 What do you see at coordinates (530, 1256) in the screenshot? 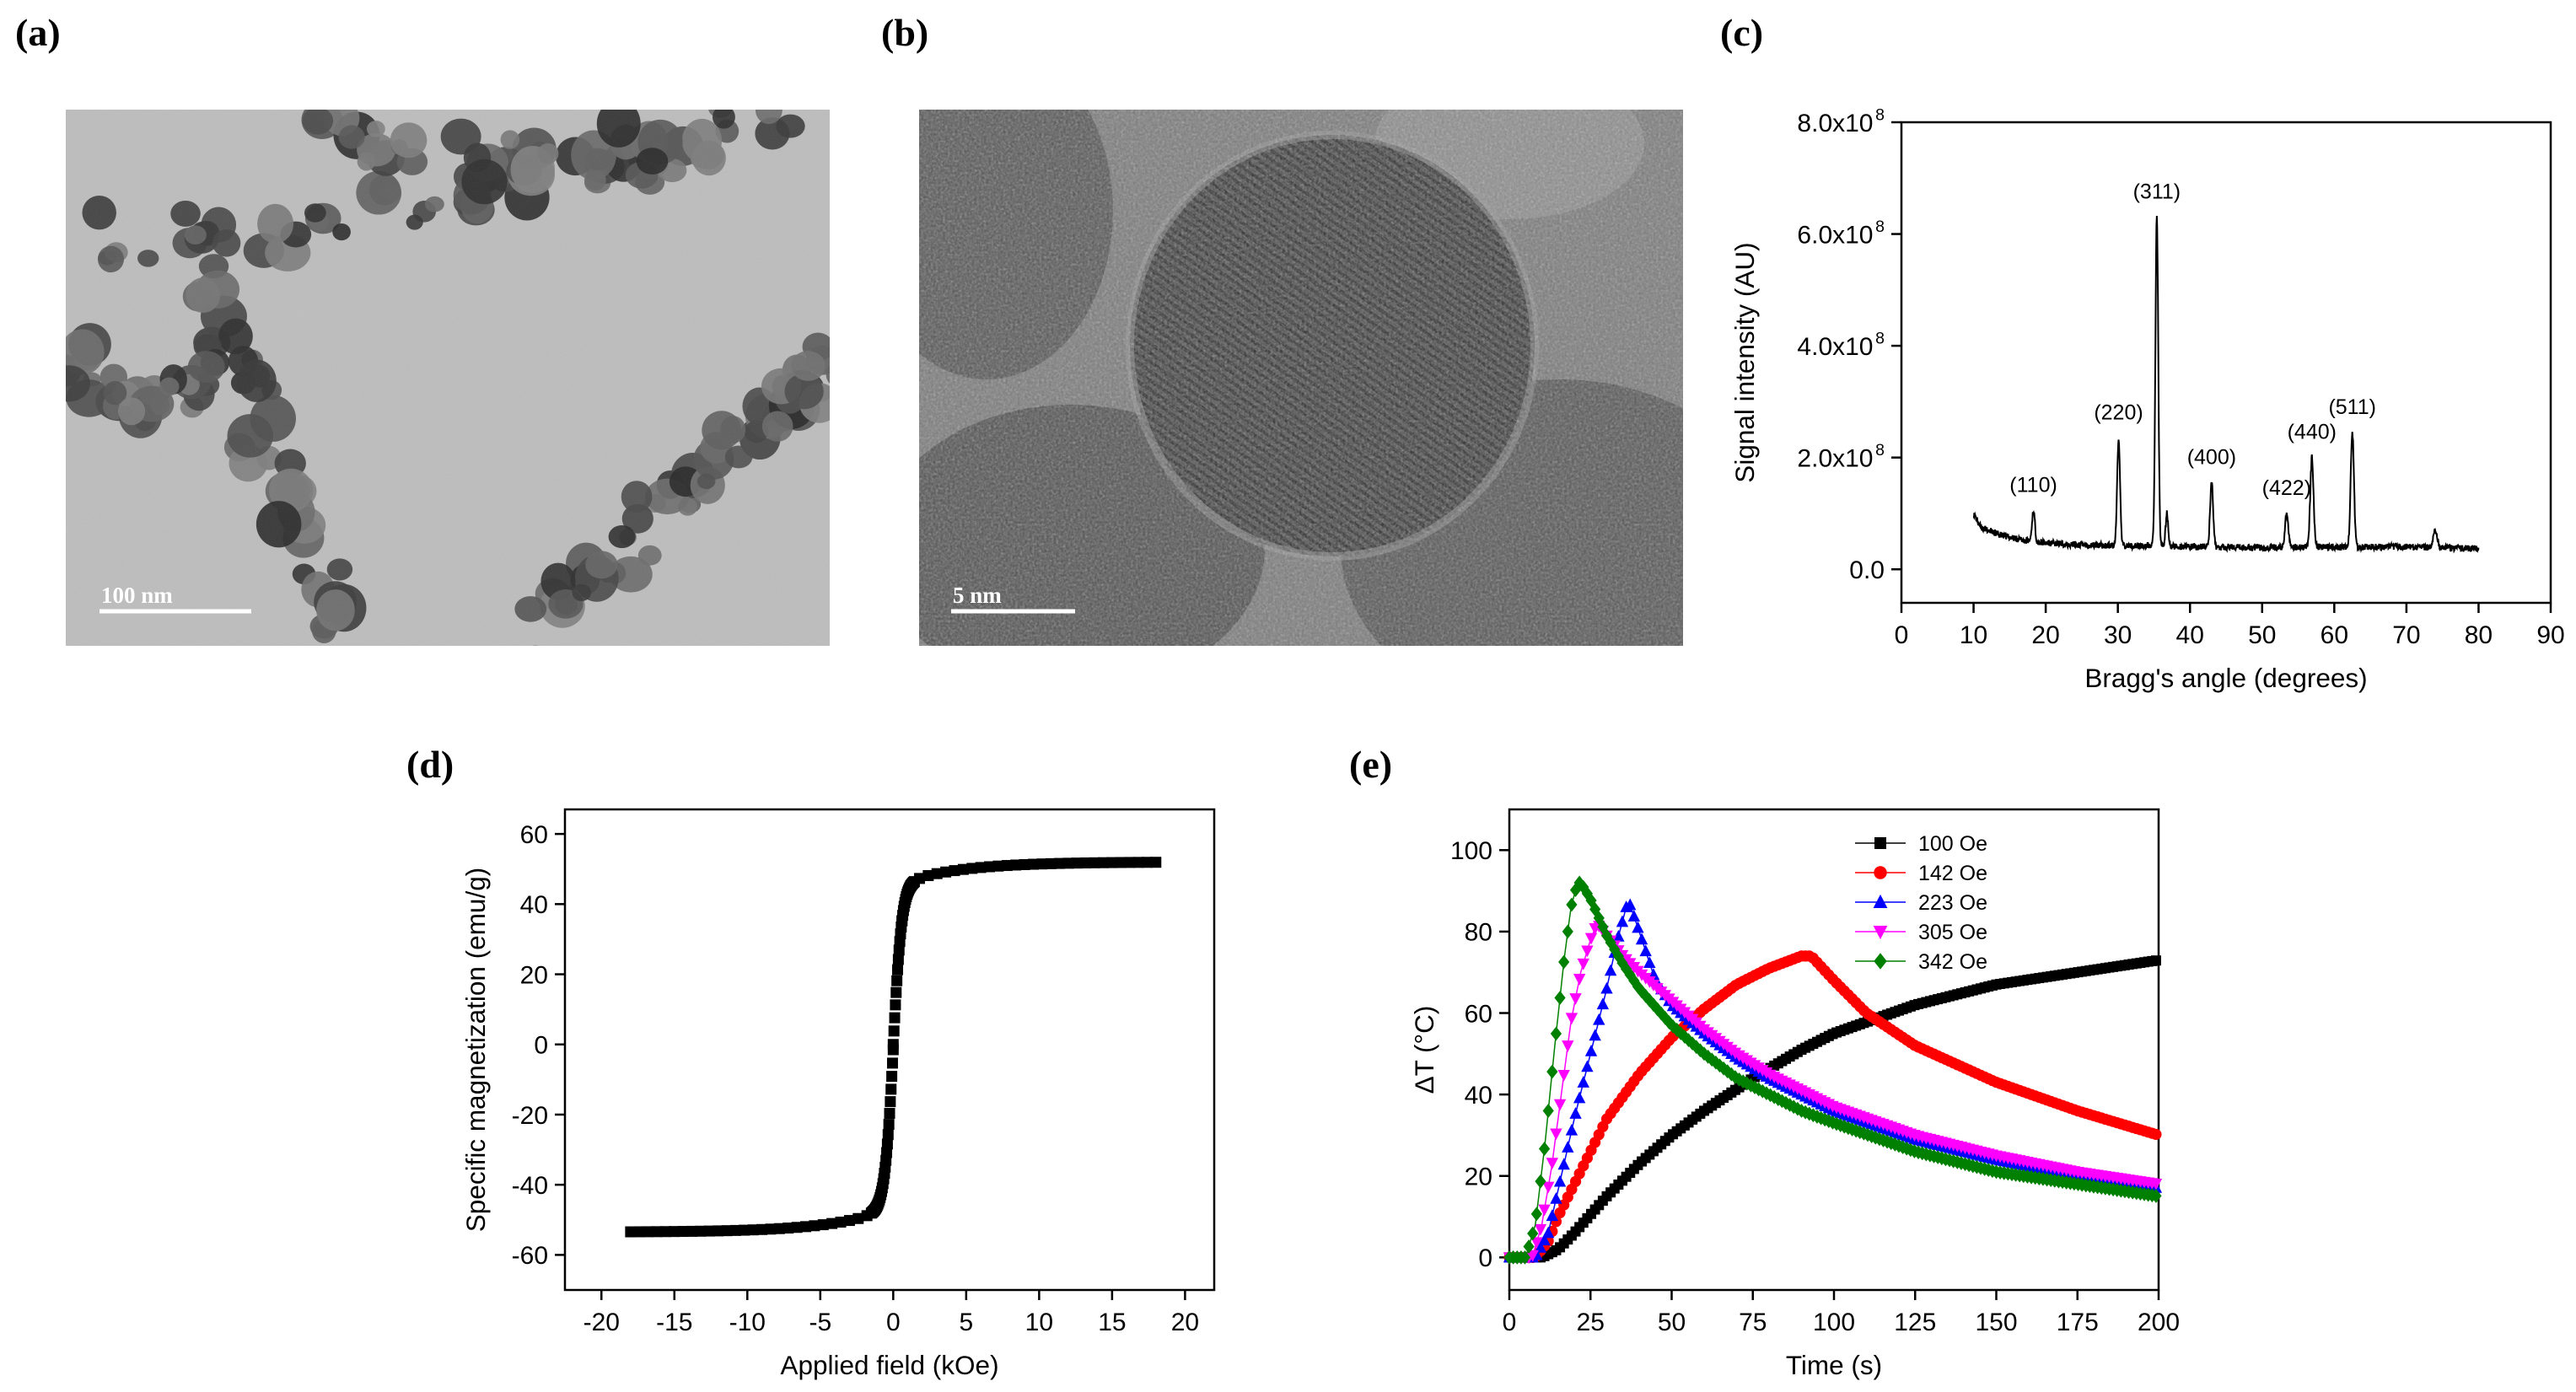
I see `y-tick-label-d: -60` at bounding box center [530, 1256].